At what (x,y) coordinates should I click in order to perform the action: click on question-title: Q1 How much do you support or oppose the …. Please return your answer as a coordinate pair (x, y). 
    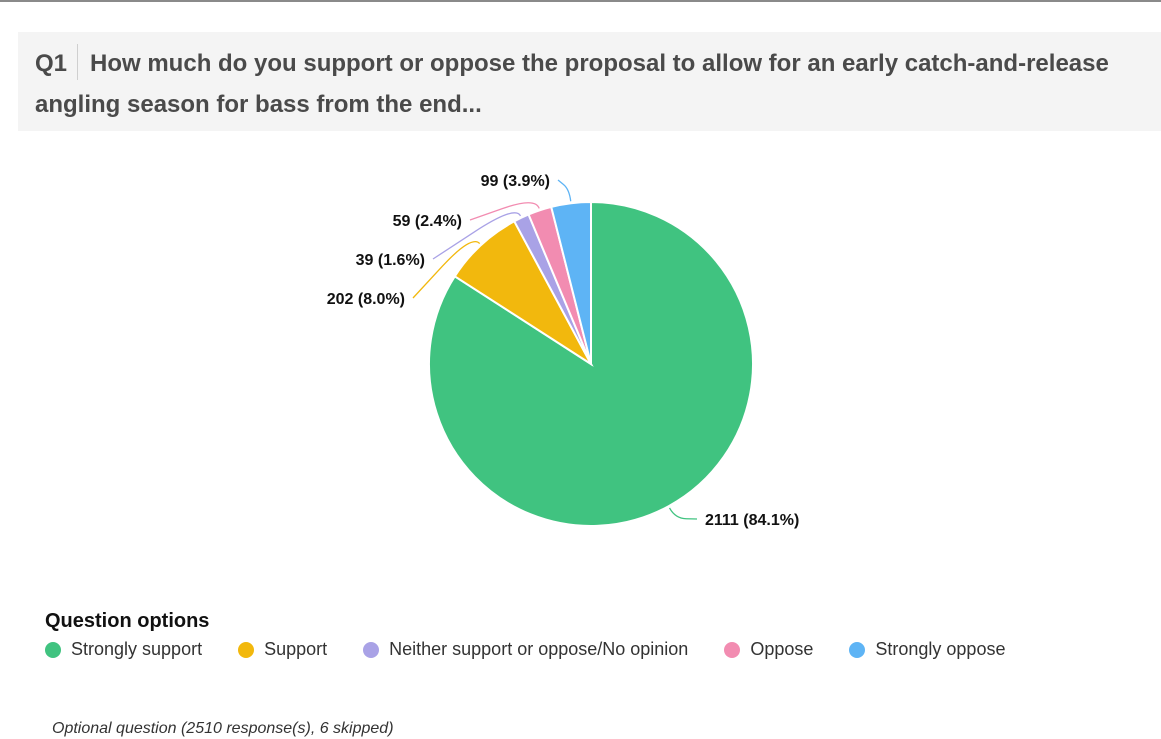
    Looking at the image, I should click on (591, 84).